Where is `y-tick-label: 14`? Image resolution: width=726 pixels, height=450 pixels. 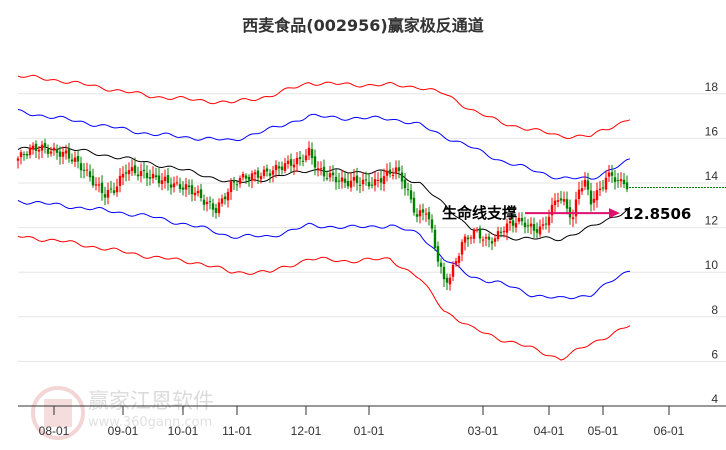
y-tick-label: 14 is located at coordinates (712, 176).